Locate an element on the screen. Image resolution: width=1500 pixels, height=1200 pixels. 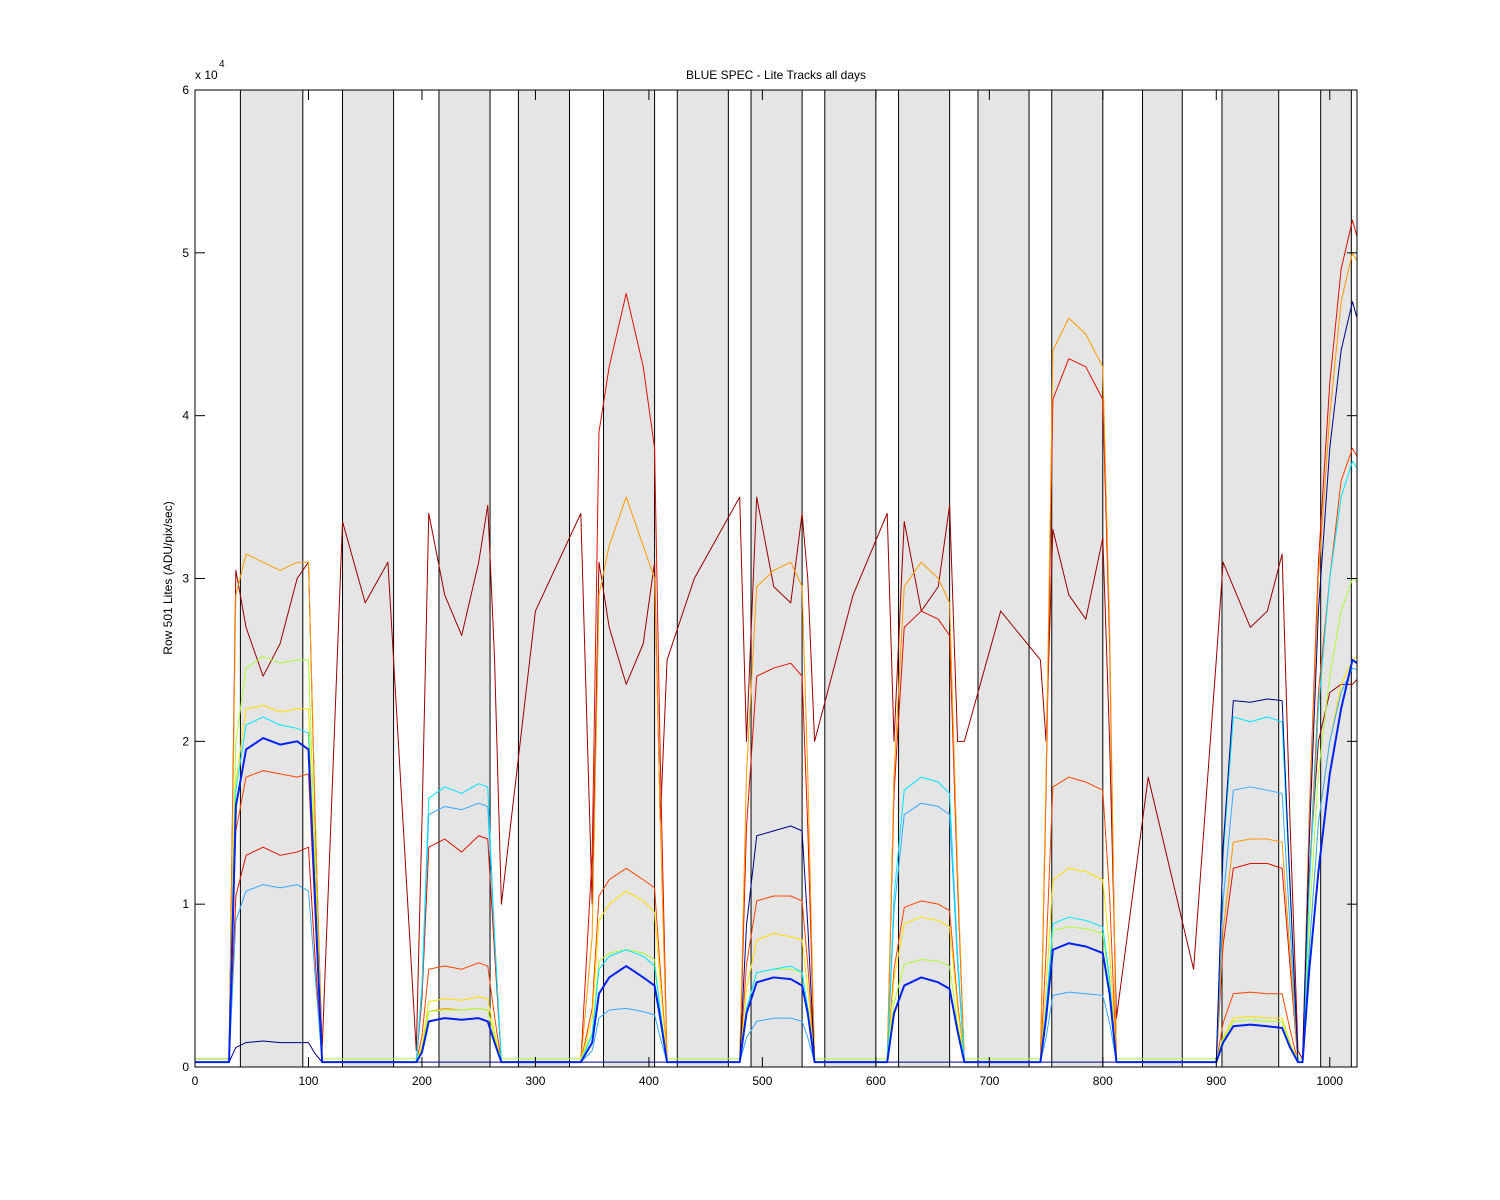
x-tick-label: 0 is located at coordinates (195, 1081).